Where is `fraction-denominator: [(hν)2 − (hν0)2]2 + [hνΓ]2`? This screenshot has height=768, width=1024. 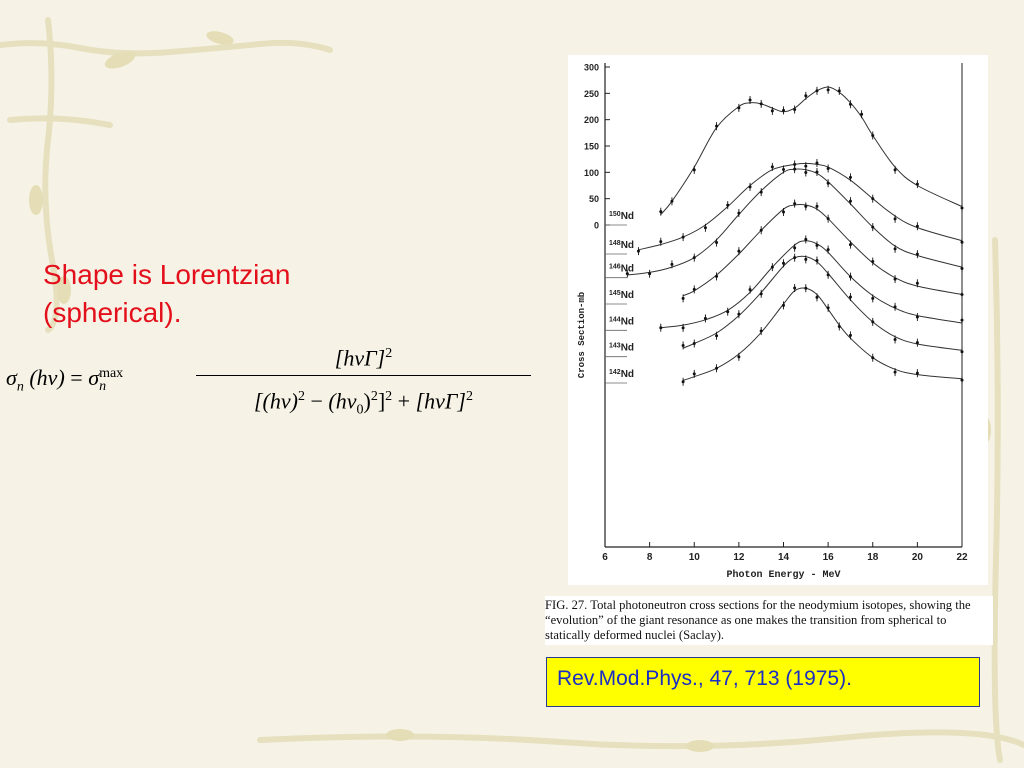
fraction-denominator: [(hν)2 − (hν0)2]2 + [hνΓ]2 is located at coordinates (363, 397).